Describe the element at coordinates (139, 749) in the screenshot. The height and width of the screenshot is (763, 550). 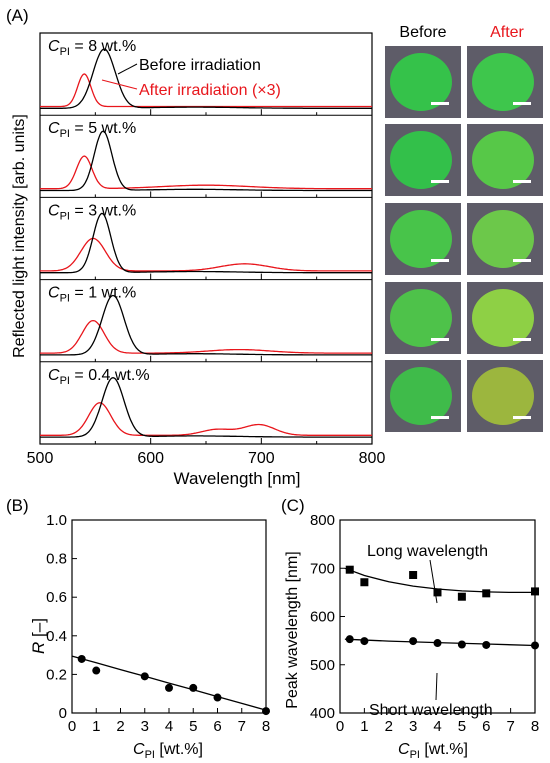
I see `ratio-x-axis-symbol: C` at that location.